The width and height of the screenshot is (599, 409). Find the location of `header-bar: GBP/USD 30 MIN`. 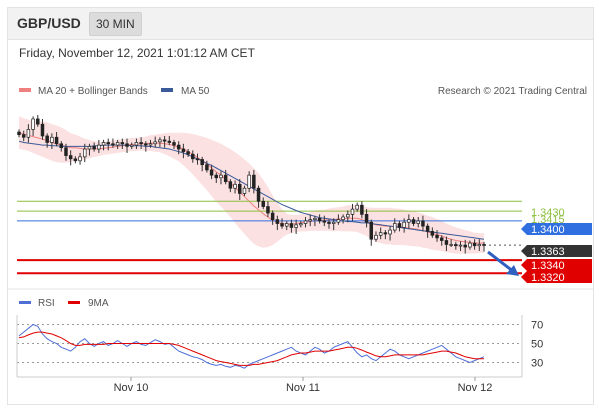

header-bar: GBP/USD 30 MIN is located at coordinates (300, 24).